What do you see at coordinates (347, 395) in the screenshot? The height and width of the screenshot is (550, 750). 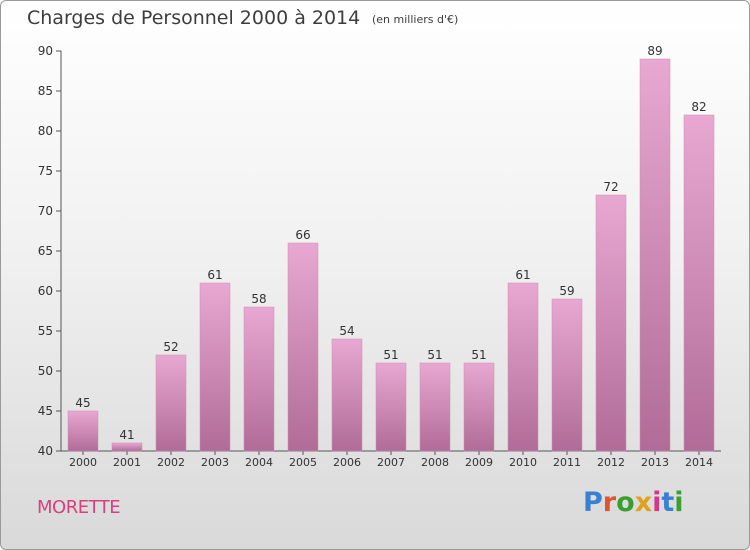 I see `bar-2006` at bounding box center [347, 395].